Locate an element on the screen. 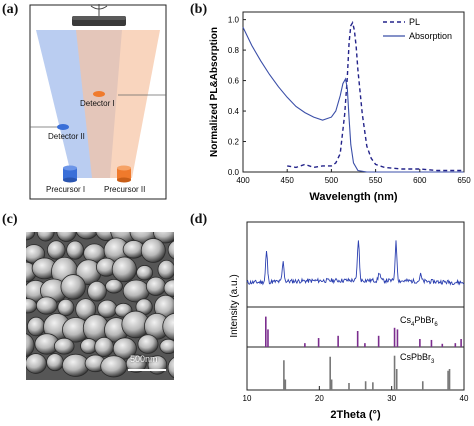 This screenshot has width=474, height=426. y-tick-label: 0.2 is located at coordinates (234, 142).